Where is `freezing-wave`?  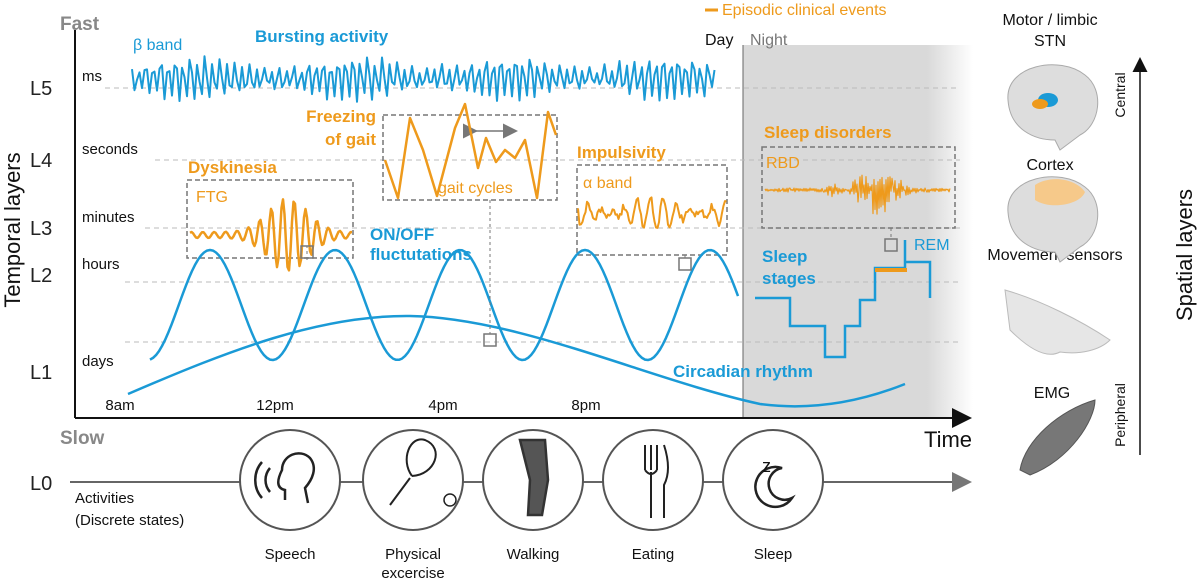
freezing-wave is located at coordinates (470, 151).